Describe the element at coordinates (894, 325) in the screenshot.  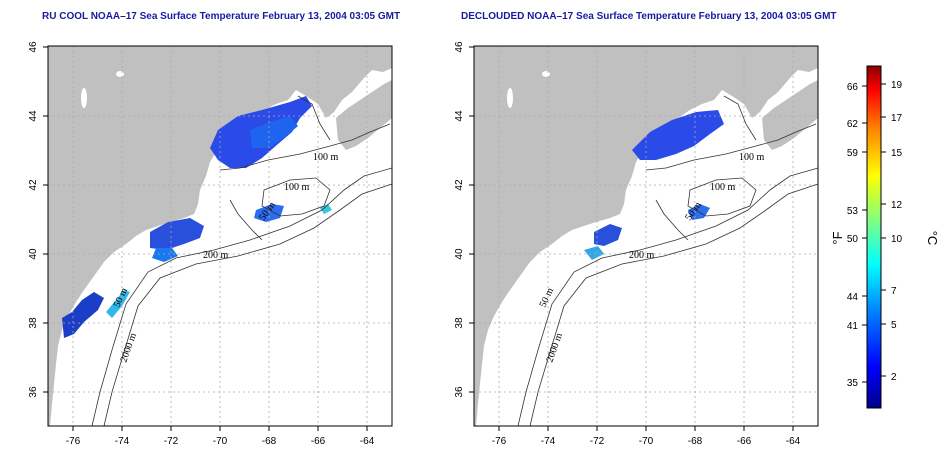
I see `celsius-tick-label: 5` at that location.